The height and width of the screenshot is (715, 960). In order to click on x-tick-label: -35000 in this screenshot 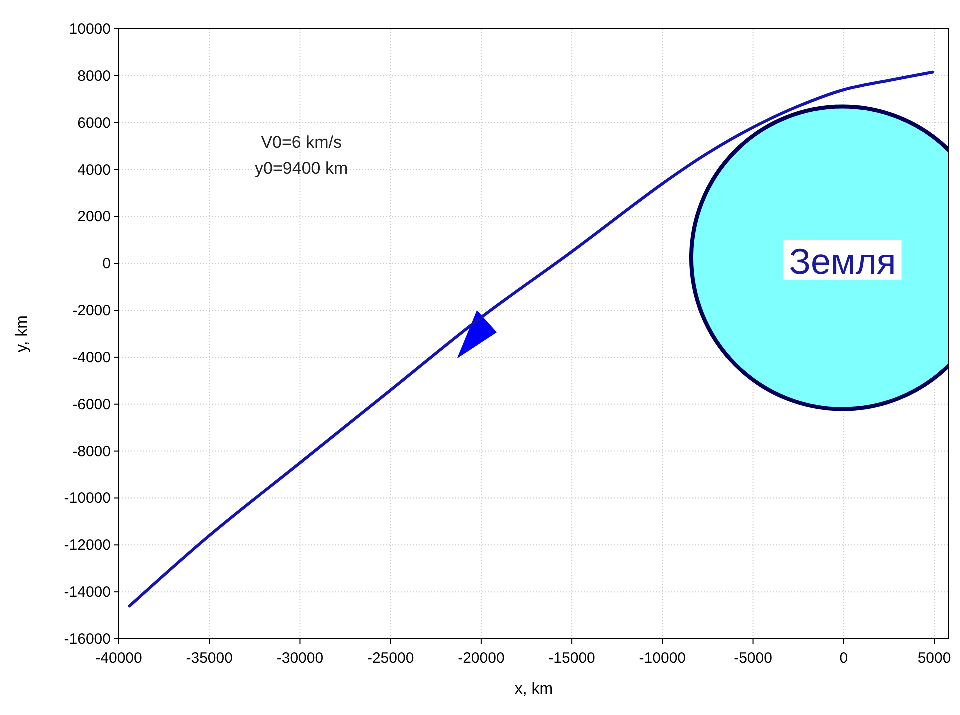, I will do `click(209, 658)`.